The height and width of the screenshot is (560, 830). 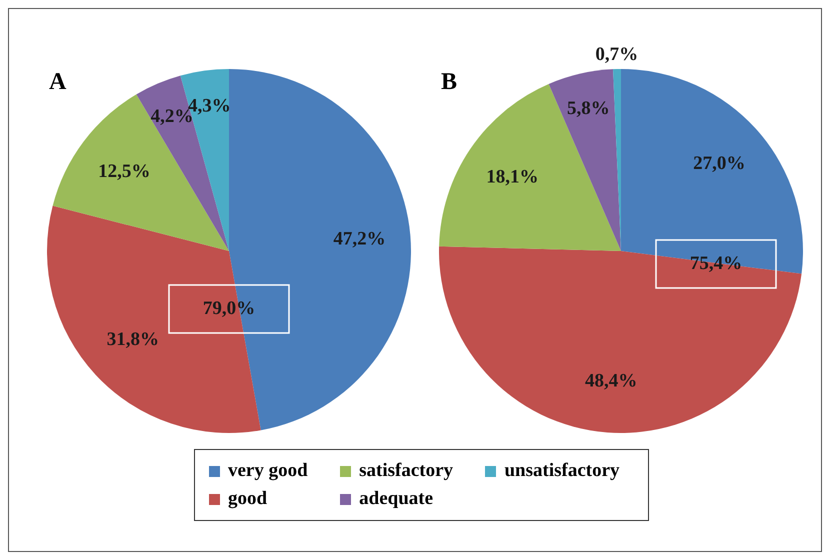 What do you see at coordinates (512, 177) in the screenshot?
I see `data-label: 18,1%` at bounding box center [512, 177].